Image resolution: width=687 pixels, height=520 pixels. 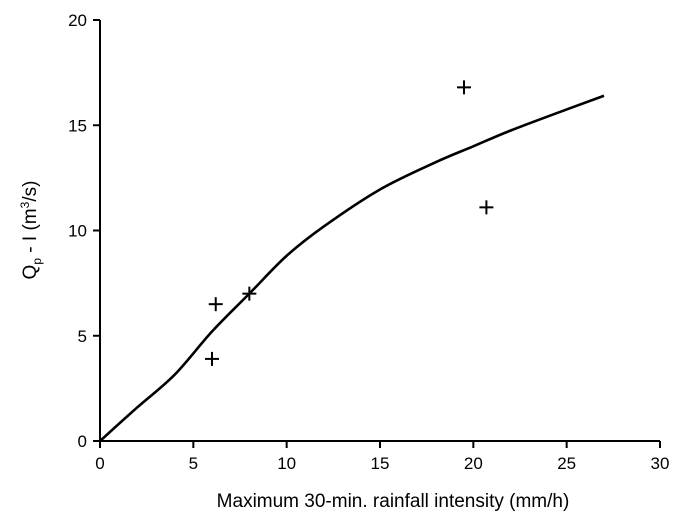 I want to click on y-axis-title-sup: 3, so click(x=25, y=204).